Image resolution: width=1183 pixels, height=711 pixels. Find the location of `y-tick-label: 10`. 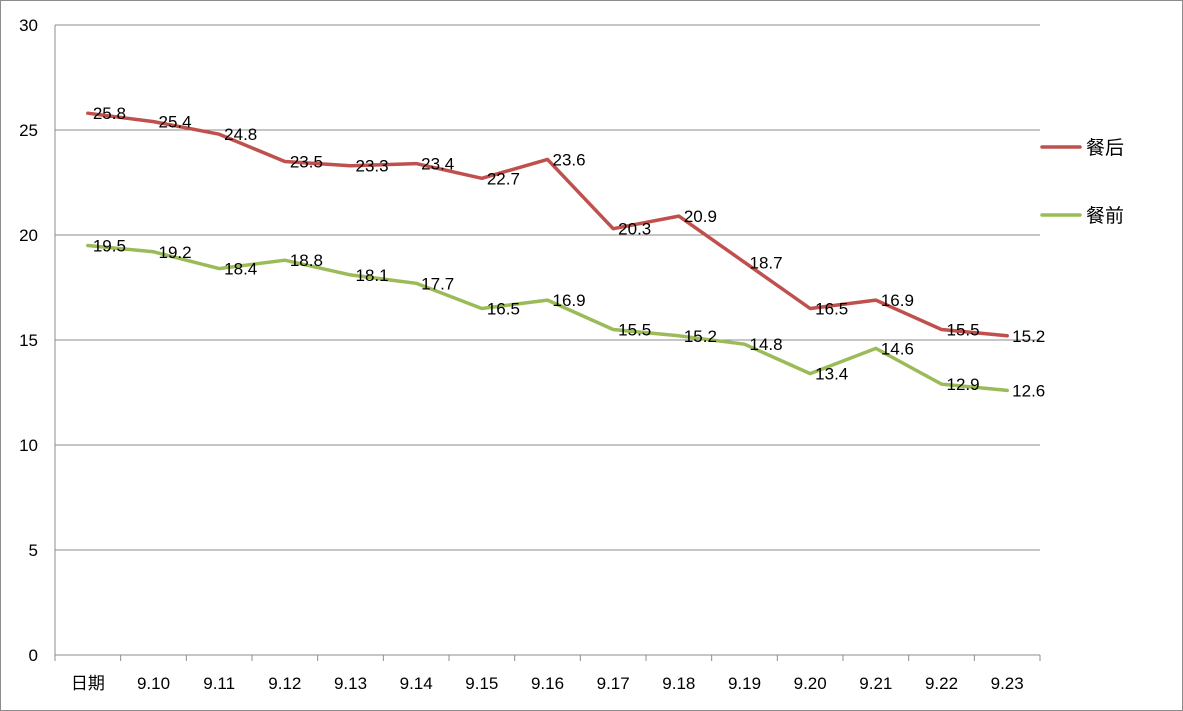

y-tick-label: 10 is located at coordinates (28, 445).